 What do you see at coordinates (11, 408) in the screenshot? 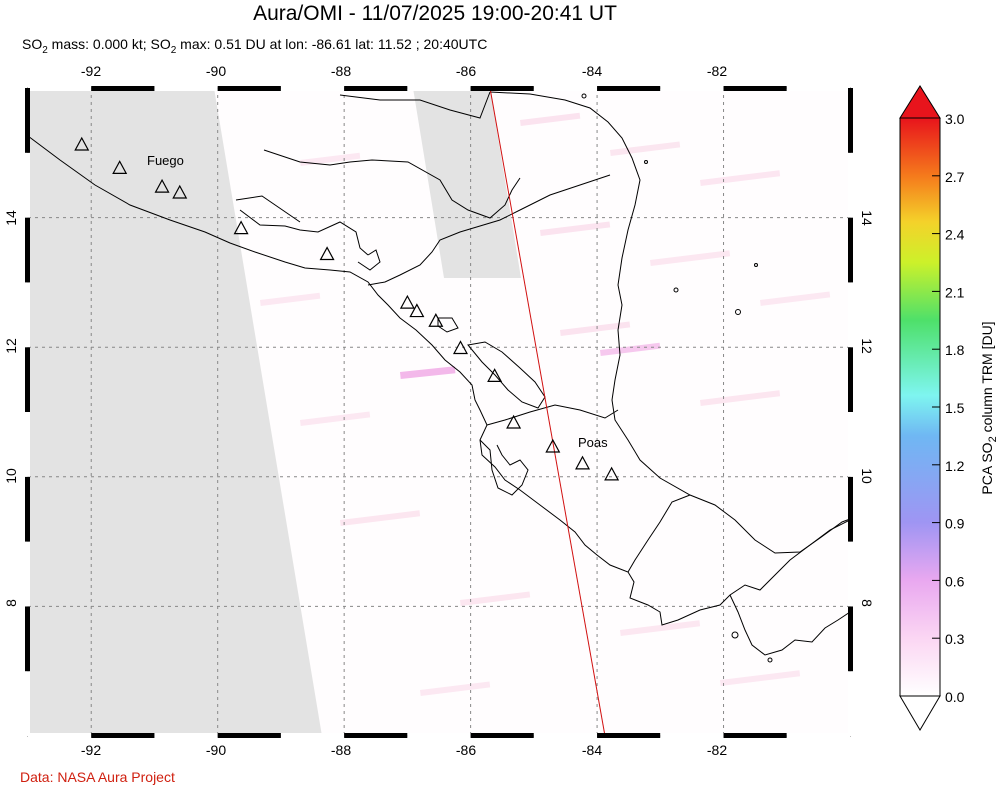
I see `latitude-labels-left: 14 12 10 8` at bounding box center [11, 408].